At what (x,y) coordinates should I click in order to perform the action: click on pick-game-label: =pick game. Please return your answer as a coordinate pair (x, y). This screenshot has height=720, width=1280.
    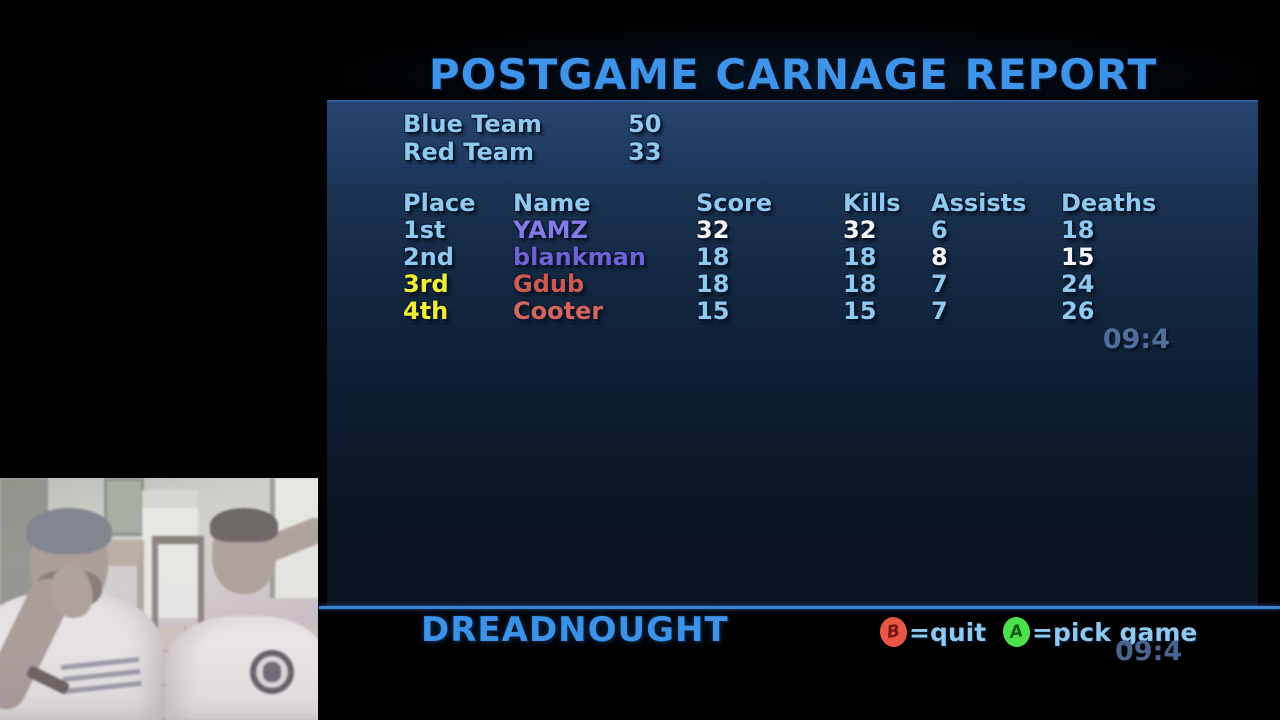
    Looking at the image, I should click on (1115, 632).